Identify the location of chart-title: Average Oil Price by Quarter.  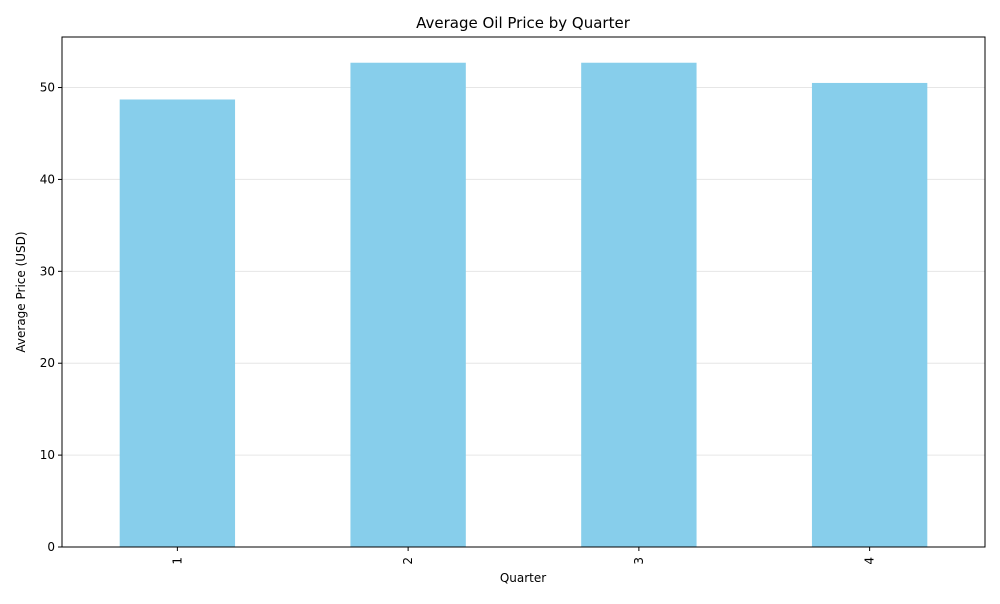
(523, 23).